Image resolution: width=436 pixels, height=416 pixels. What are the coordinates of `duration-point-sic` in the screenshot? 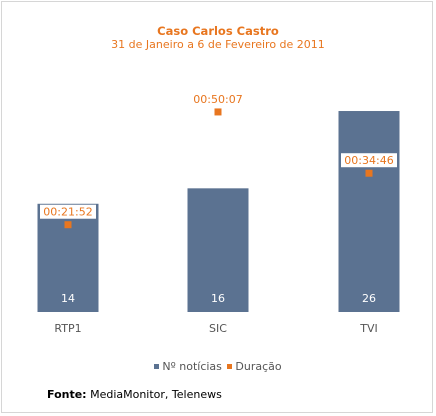 It's located at (218, 112).